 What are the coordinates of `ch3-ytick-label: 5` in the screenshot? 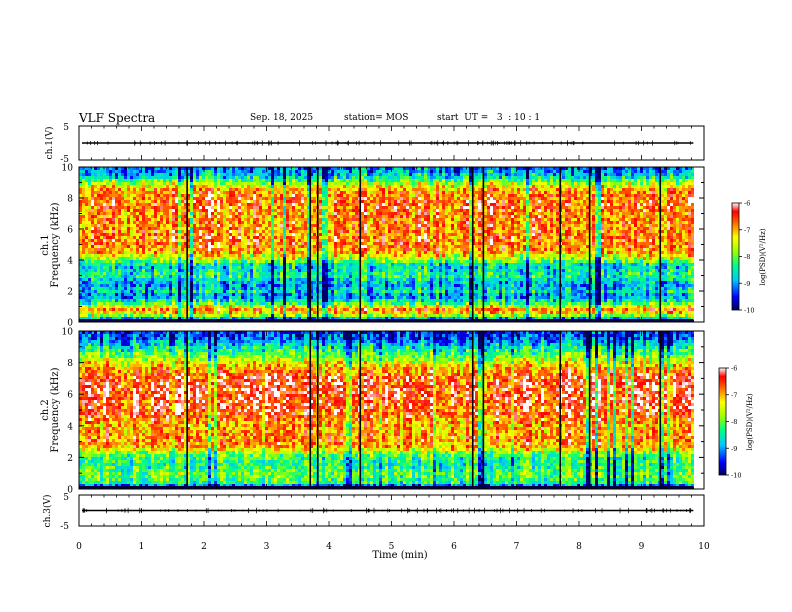 It's located at (66, 498).